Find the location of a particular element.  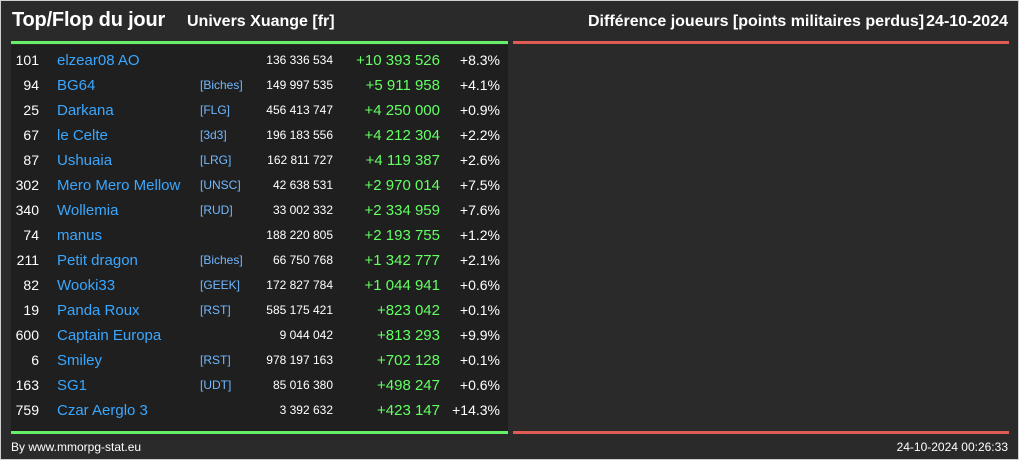

rank-cell: 340 is located at coordinates (27, 210).